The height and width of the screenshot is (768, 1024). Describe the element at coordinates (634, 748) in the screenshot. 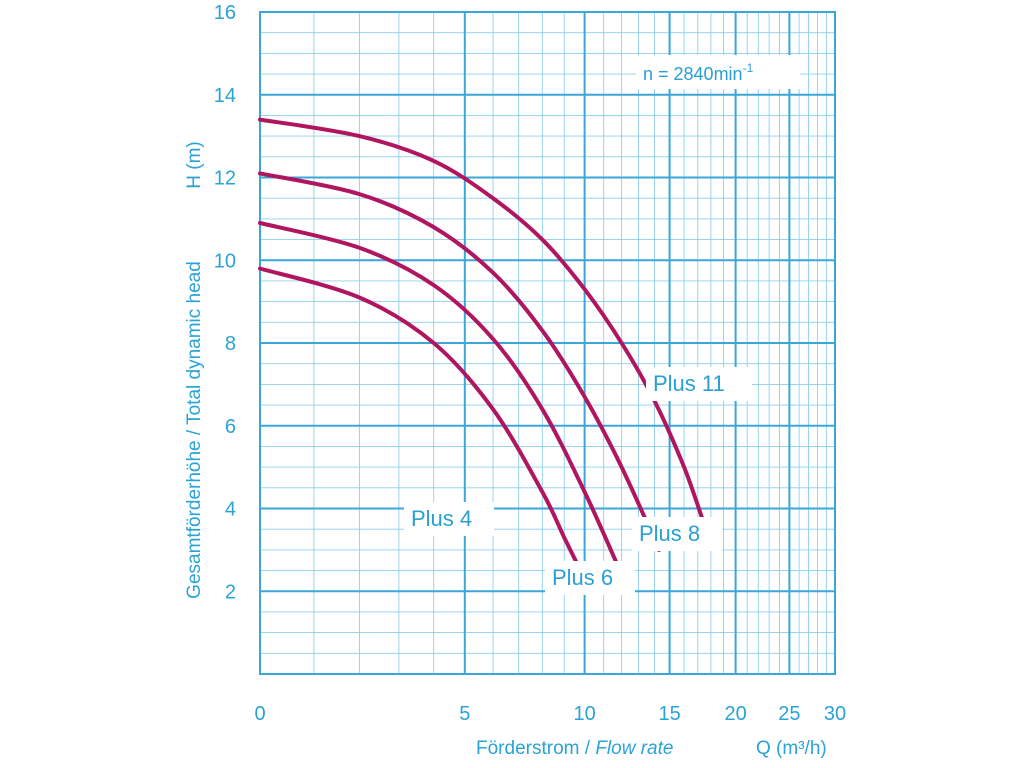

I see `x-axis-label-italic: Flow rate` at that location.